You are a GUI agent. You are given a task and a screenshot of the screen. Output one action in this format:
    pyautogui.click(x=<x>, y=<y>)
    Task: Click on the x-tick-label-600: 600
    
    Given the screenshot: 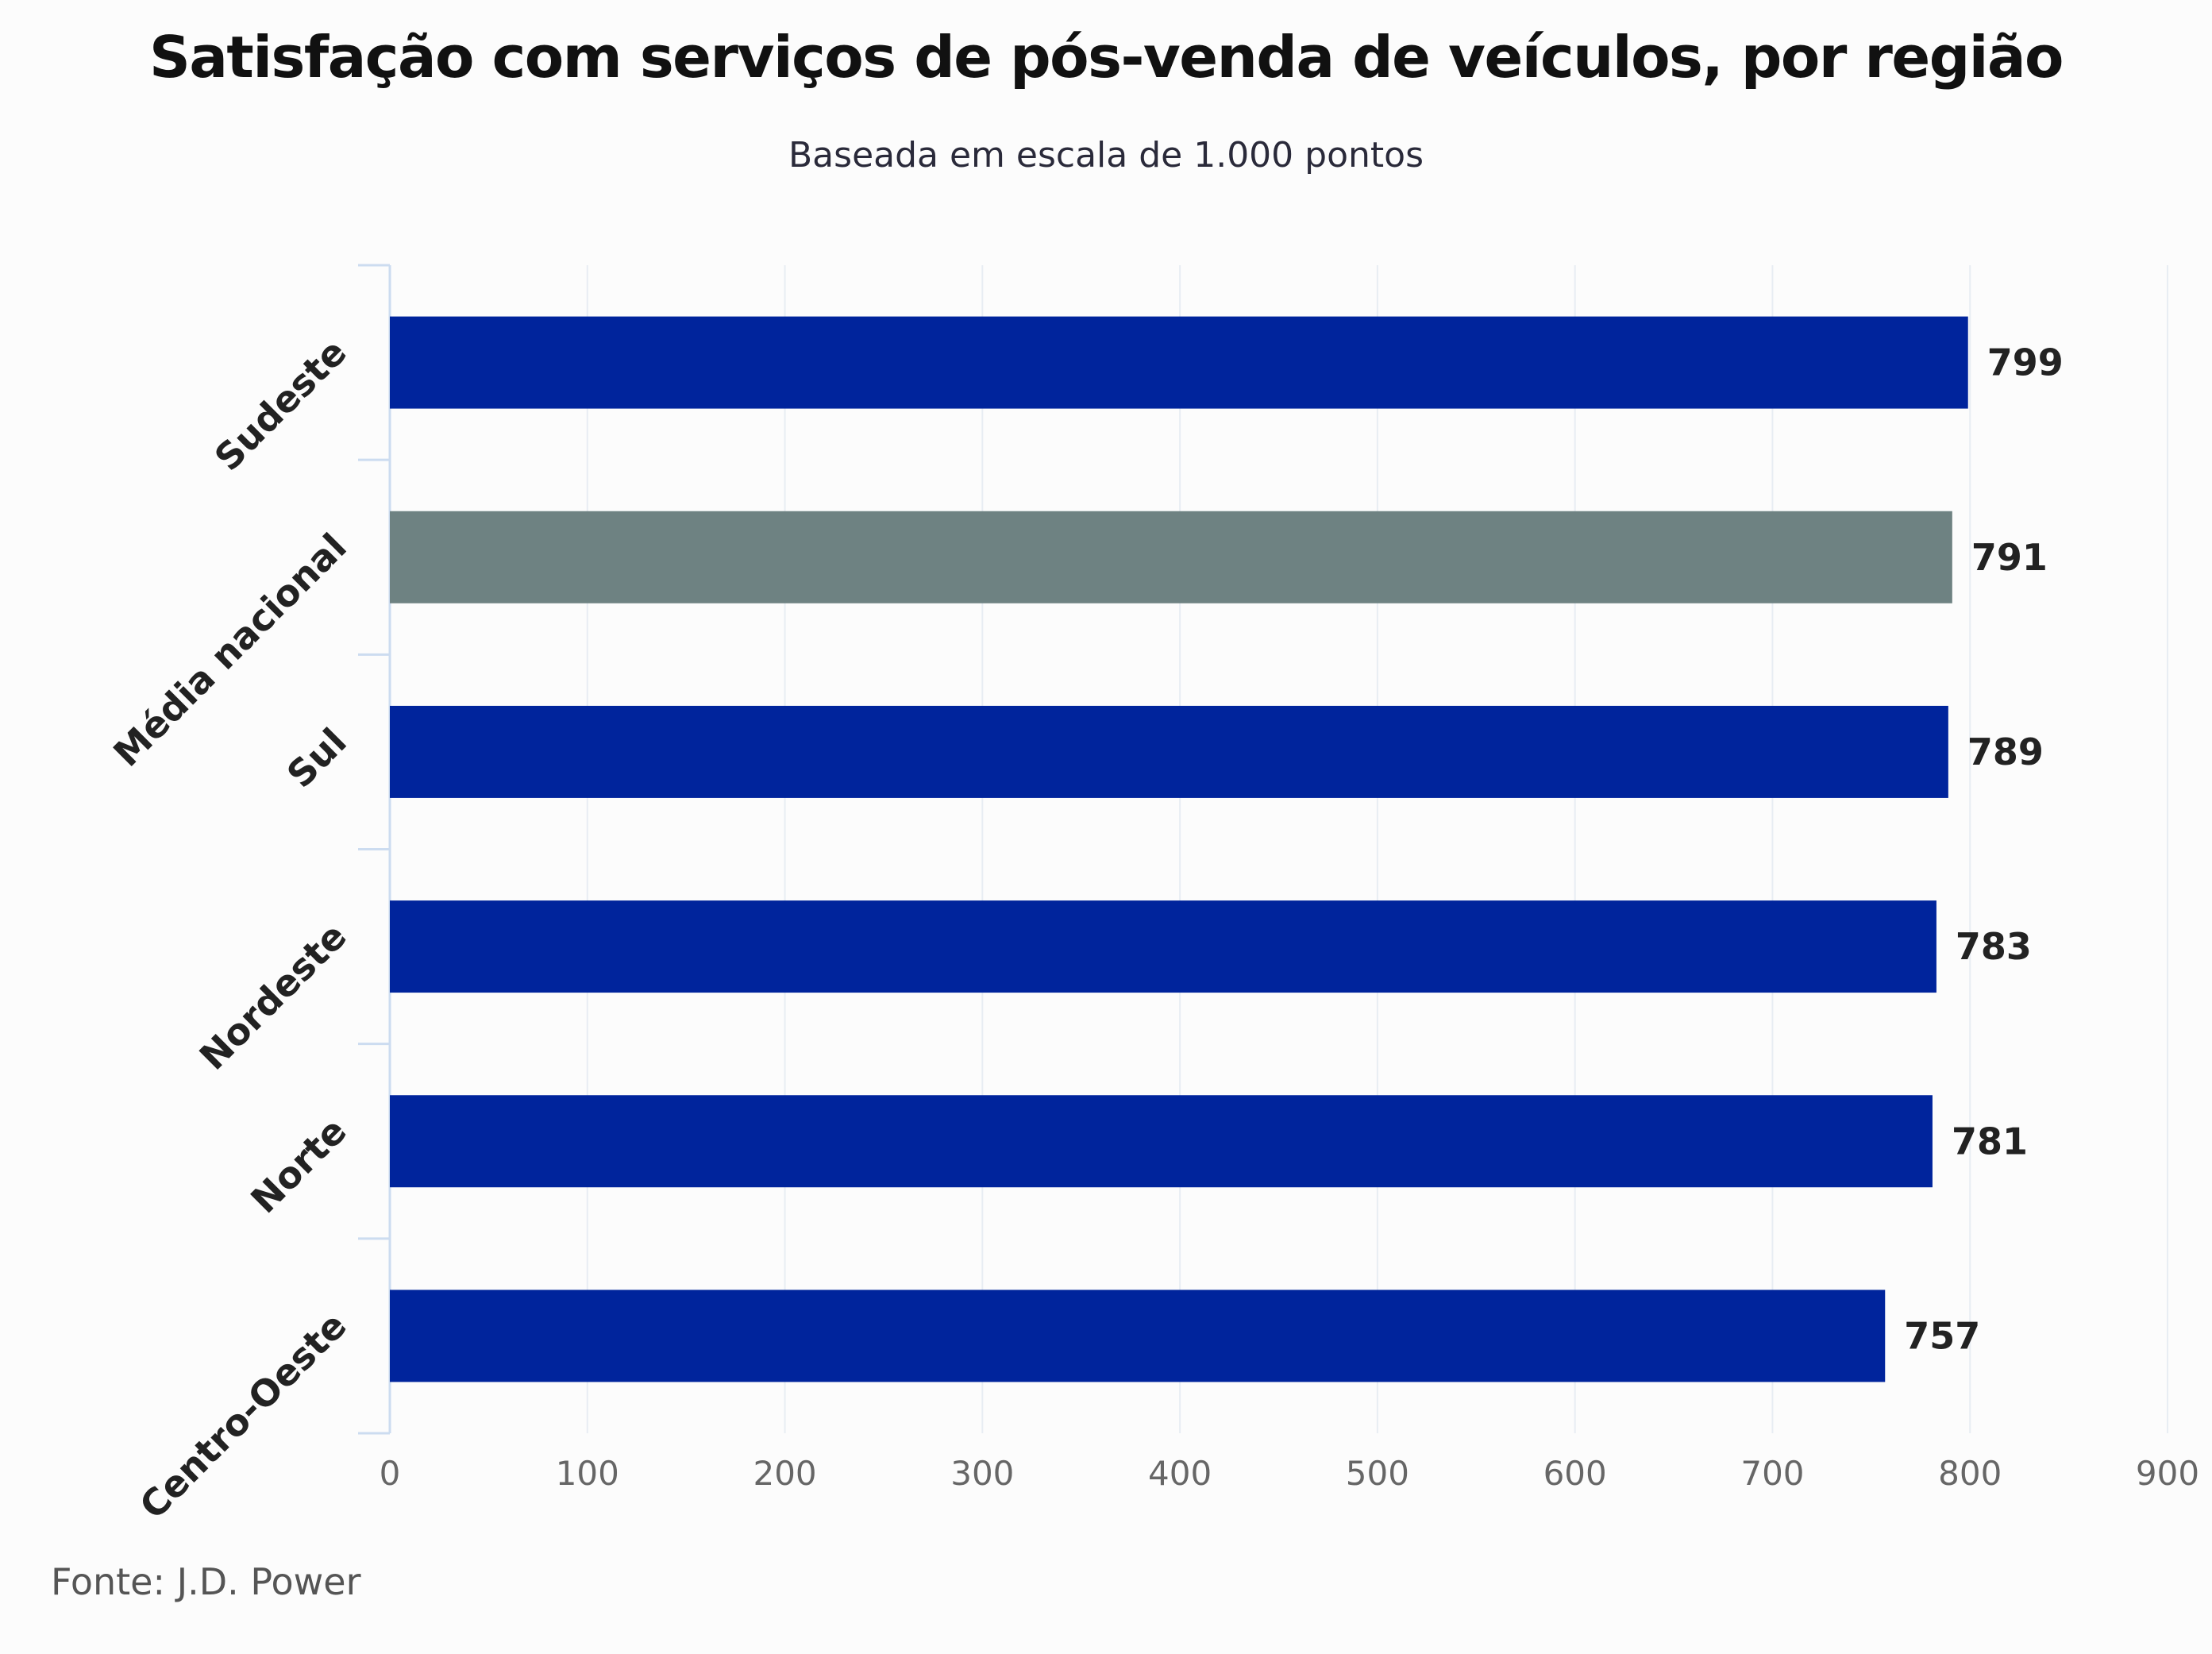 What is the action you would take?
    pyautogui.click(x=1575, y=1473)
    